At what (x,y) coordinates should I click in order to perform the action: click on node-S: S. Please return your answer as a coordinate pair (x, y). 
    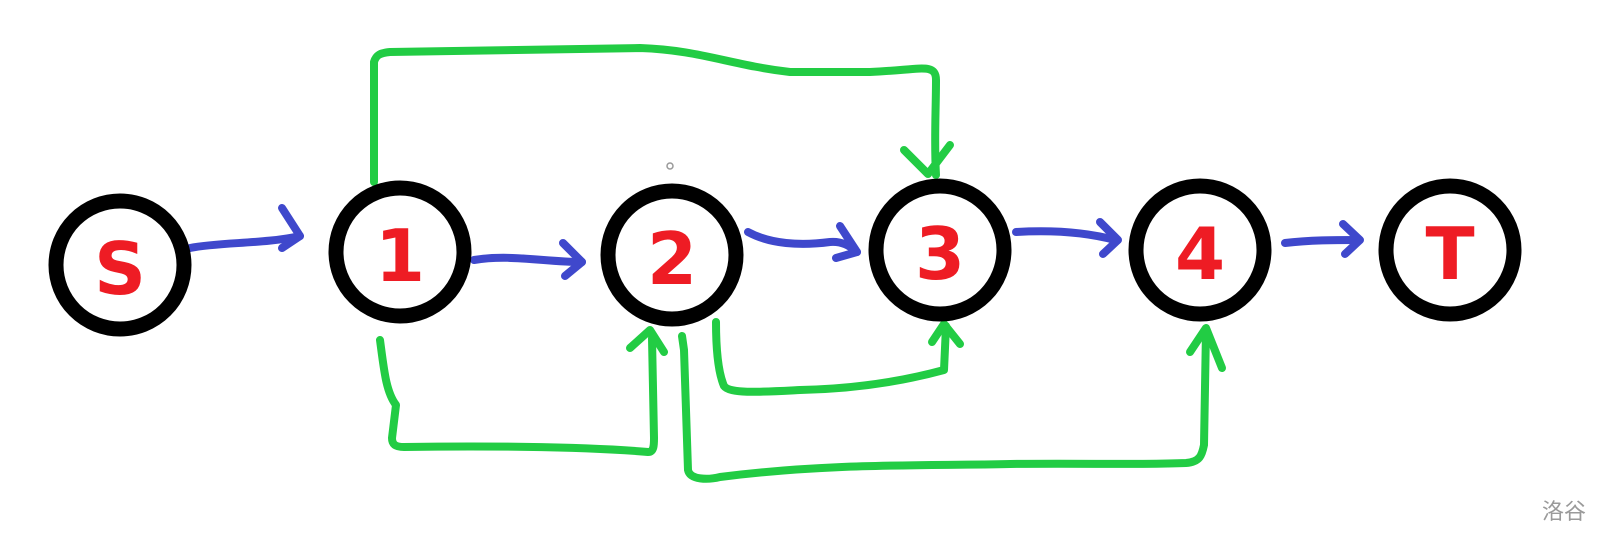
    Looking at the image, I should click on (120, 265).